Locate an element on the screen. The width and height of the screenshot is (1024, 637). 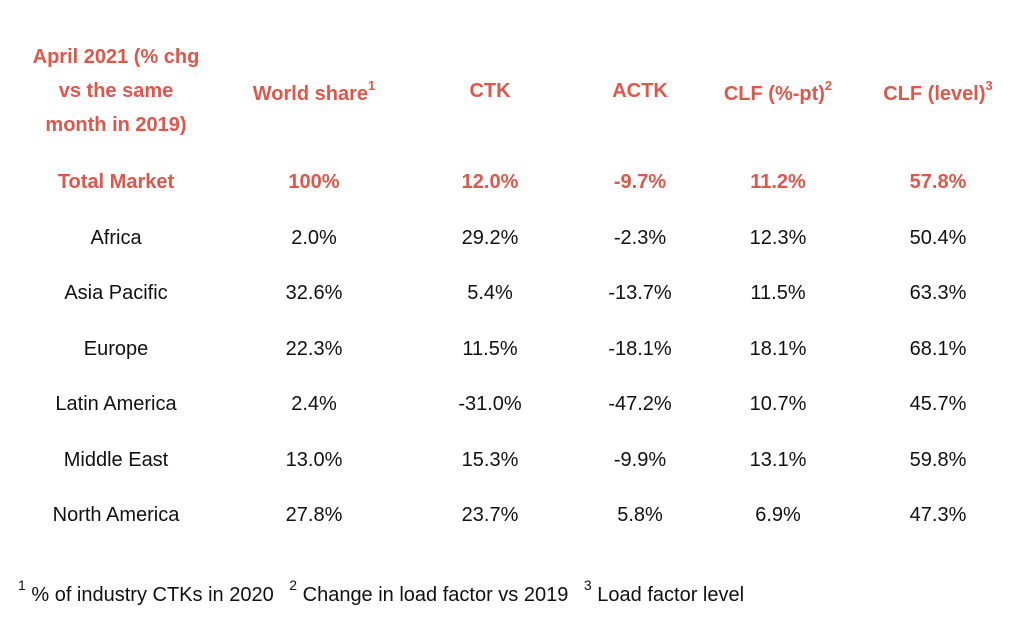
cell-ctk: 15.3% is located at coordinates (490, 460).